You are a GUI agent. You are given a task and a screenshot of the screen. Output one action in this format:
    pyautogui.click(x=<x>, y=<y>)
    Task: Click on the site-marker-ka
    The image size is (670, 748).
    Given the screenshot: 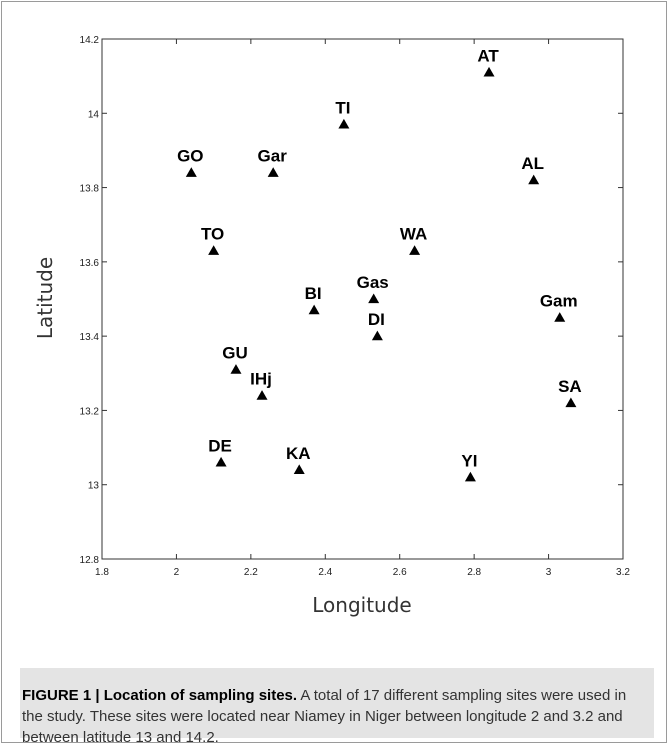 What is the action you would take?
    pyautogui.click(x=299, y=469)
    